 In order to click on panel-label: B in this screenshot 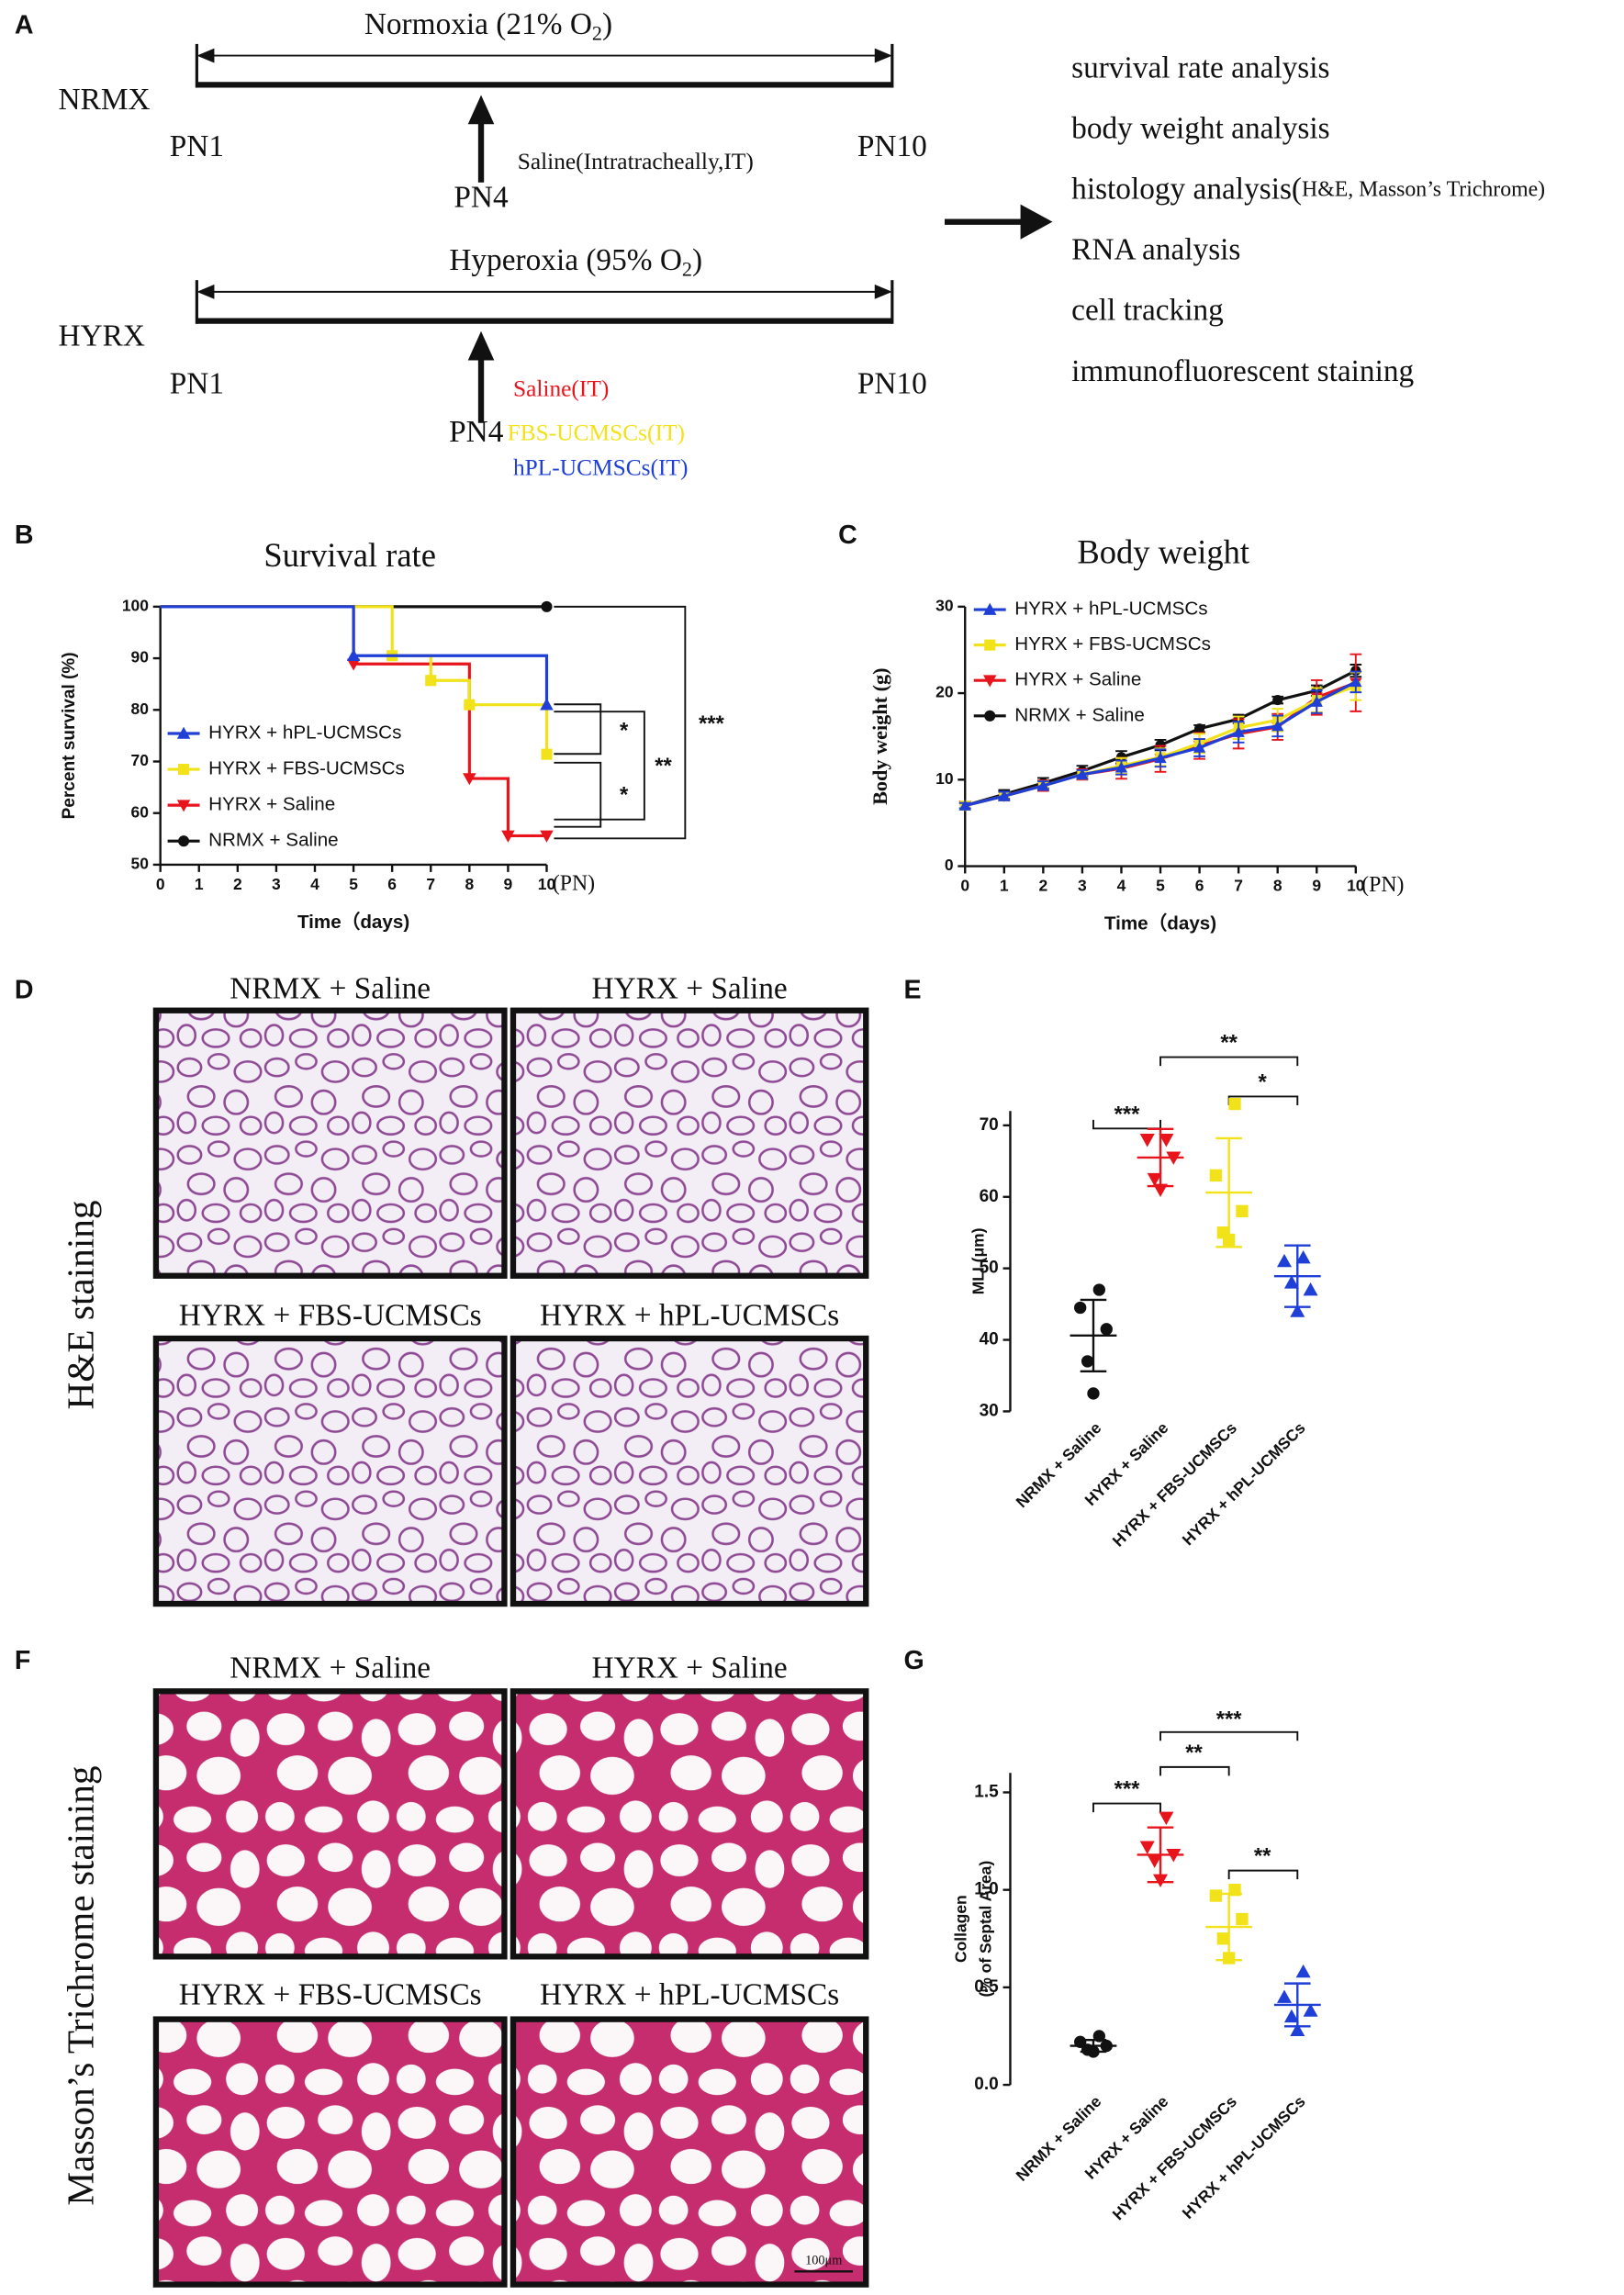, I will do `click(24, 536)`.